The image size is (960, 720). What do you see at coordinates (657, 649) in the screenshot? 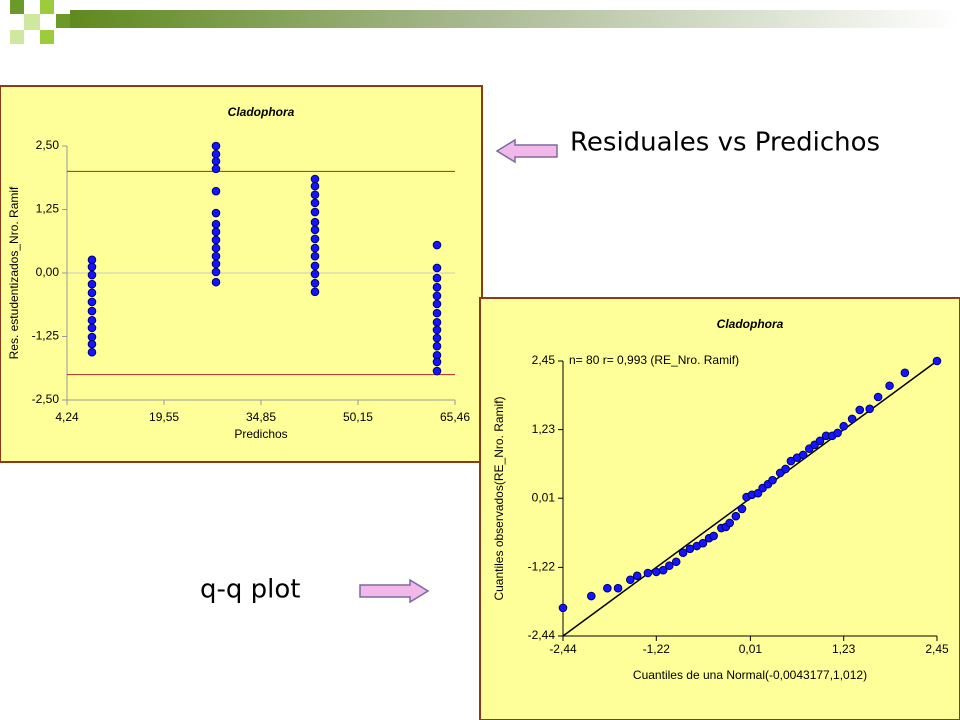
I see `x-tick-label: -1,22` at bounding box center [657, 649].